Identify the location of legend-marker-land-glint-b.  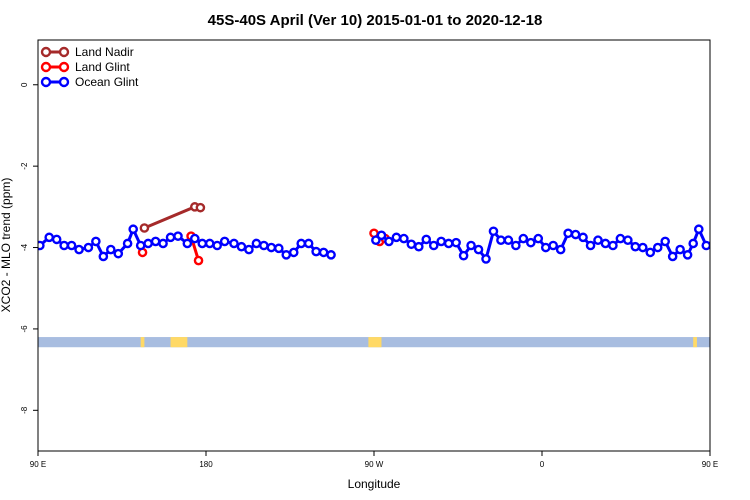
(64, 67).